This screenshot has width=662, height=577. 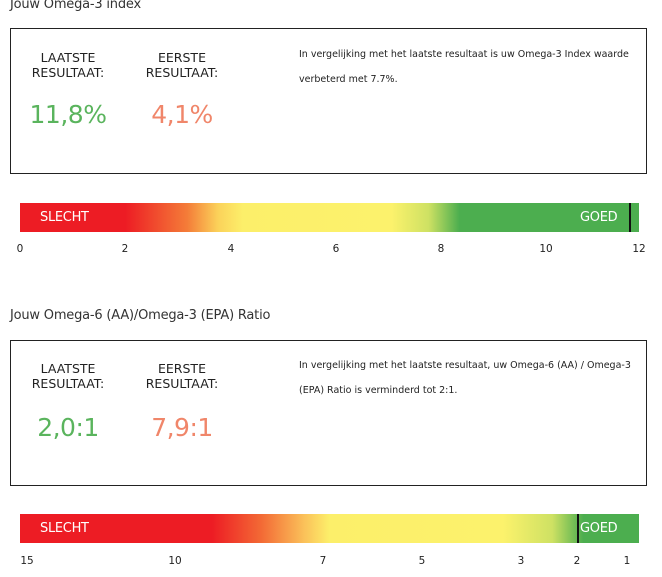 I want to click on ratio-latest-value: 2,0:1, so click(x=68, y=427).